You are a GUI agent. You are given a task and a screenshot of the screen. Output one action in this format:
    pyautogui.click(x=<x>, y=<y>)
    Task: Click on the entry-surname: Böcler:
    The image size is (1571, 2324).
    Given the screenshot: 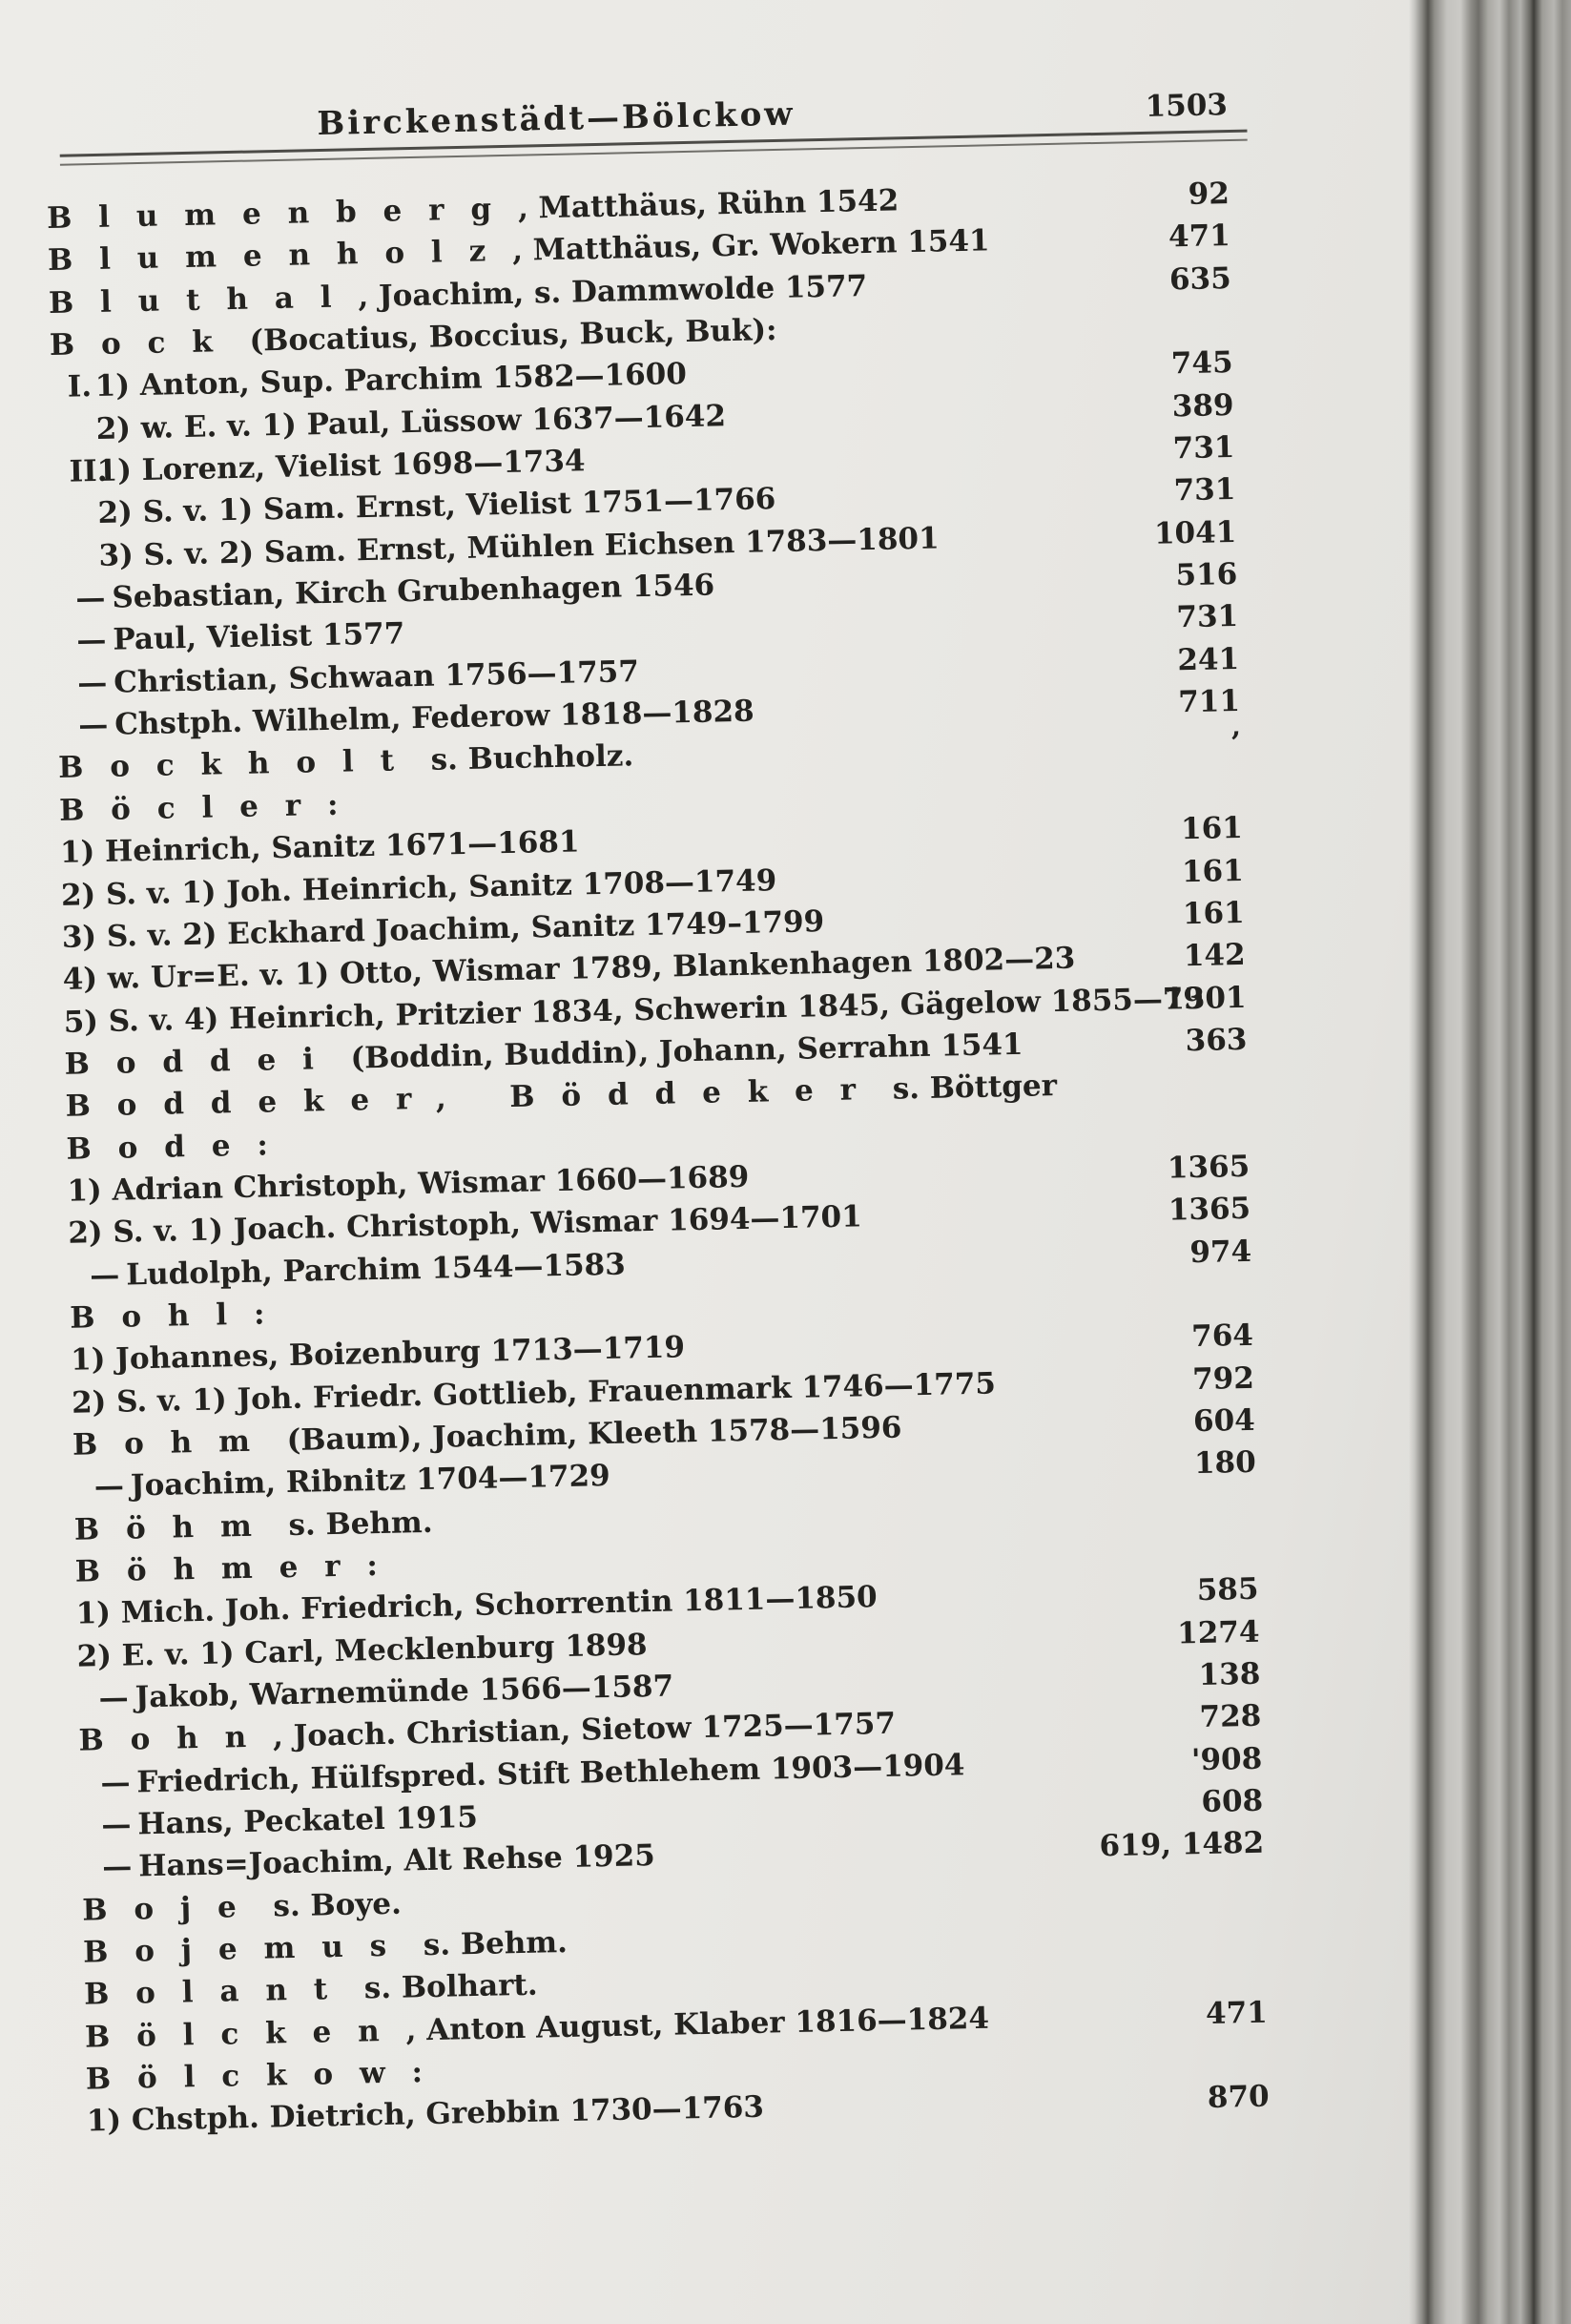 What is the action you would take?
    pyautogui.click(x=211, y=807)
    